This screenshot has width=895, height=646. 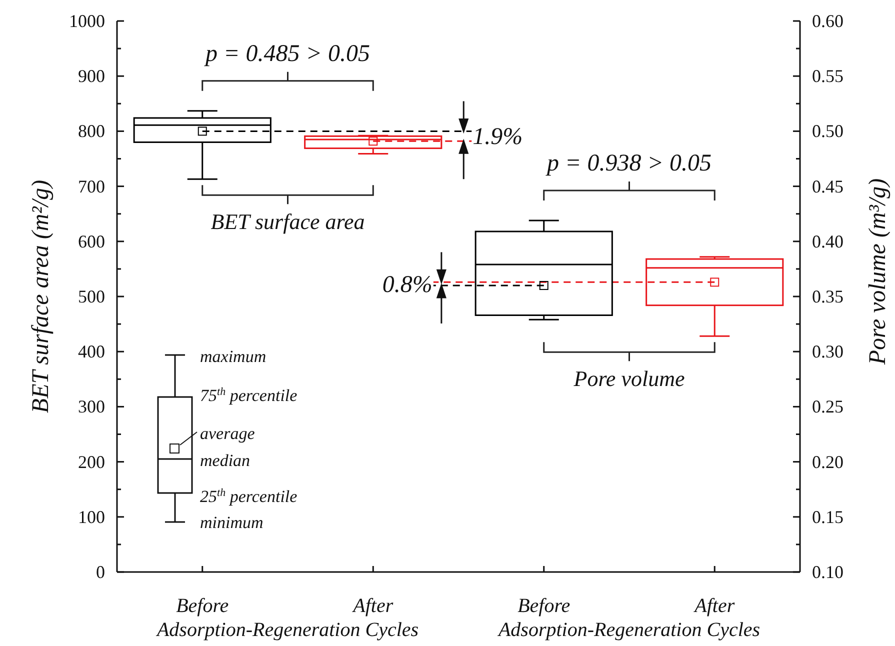 I want to click on y2-tick-label: 0.10, so click(x=828, y=572).